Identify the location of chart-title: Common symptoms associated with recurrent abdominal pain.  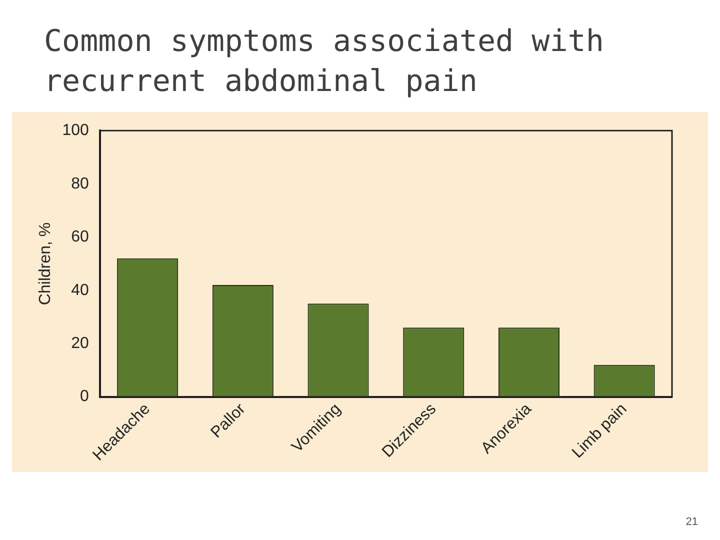
(324, 62).